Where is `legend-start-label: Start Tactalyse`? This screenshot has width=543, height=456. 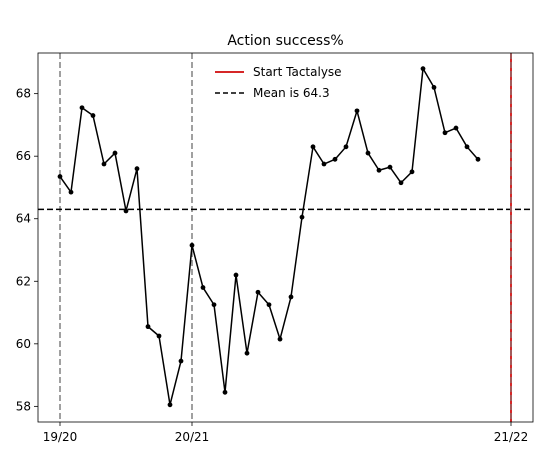 legend-start-label: Start Tactalyse is located at coordinates (297, 72).